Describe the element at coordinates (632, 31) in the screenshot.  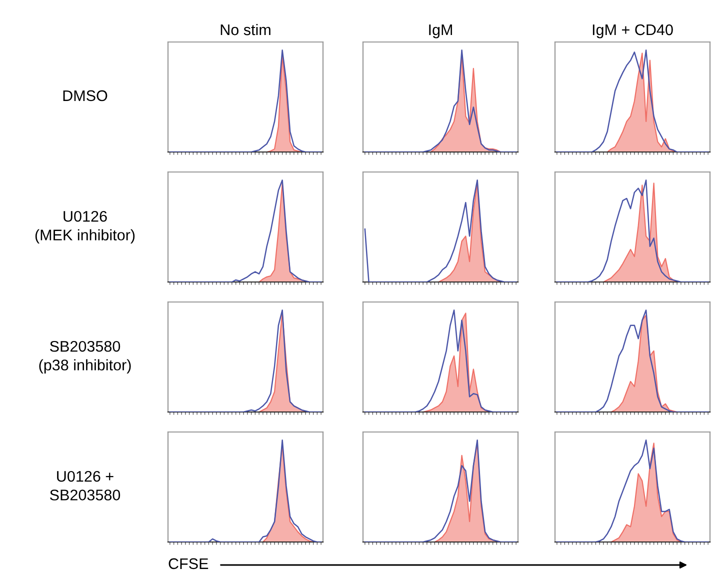
I see `chart-title: IgM + CD40` at that location.